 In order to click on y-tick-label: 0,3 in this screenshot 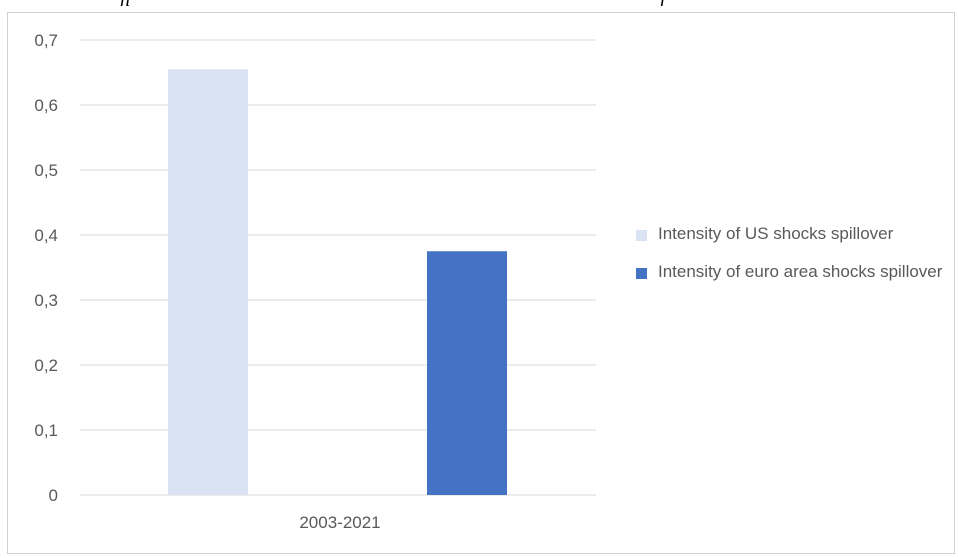, I will do `click(46, 300)`.